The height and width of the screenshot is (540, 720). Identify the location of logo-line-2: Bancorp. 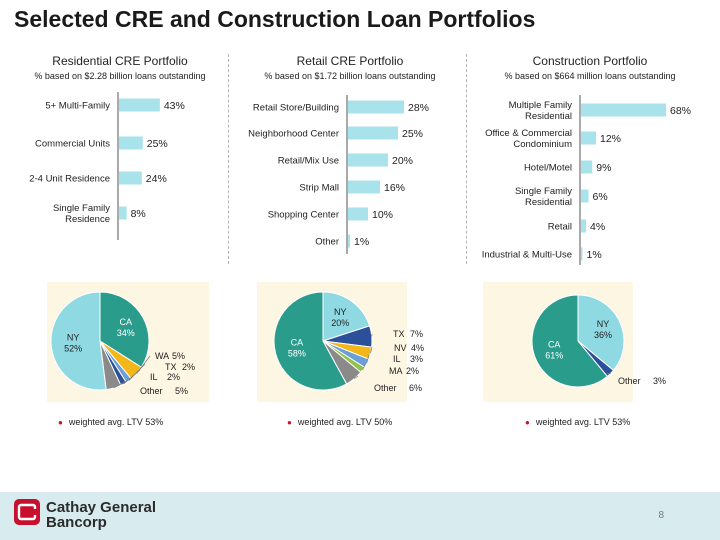
(76, 522).